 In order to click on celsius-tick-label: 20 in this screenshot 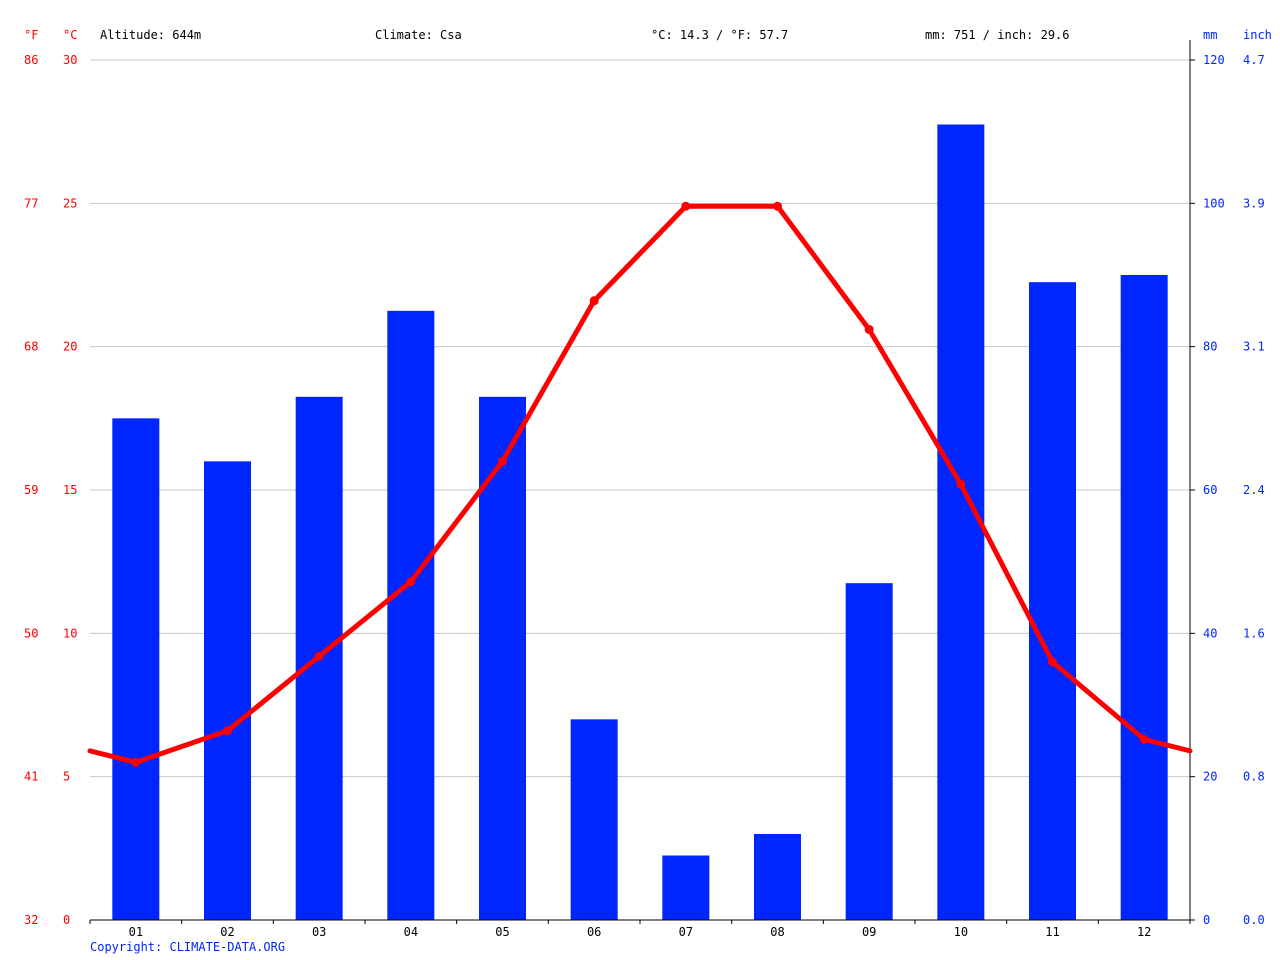, I will do `click(70, 347)`.